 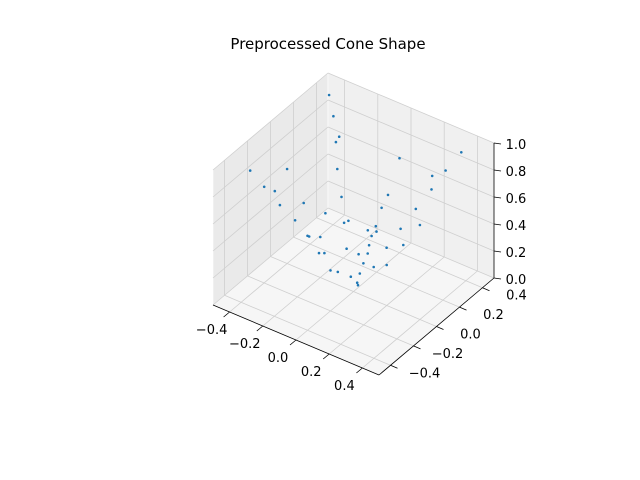 What do you see at coordinates (425, 373) in the screenshot?
I see `y-tick-label: −0.4` at bounding box center [425, 373].